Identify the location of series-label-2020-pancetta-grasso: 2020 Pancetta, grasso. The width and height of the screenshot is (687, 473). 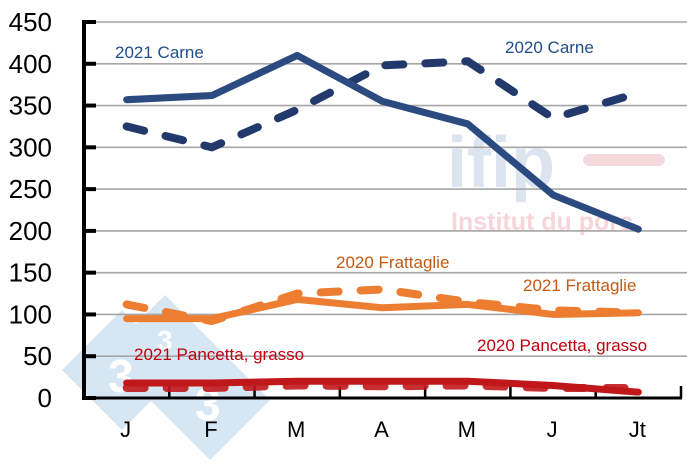
(562, 345).